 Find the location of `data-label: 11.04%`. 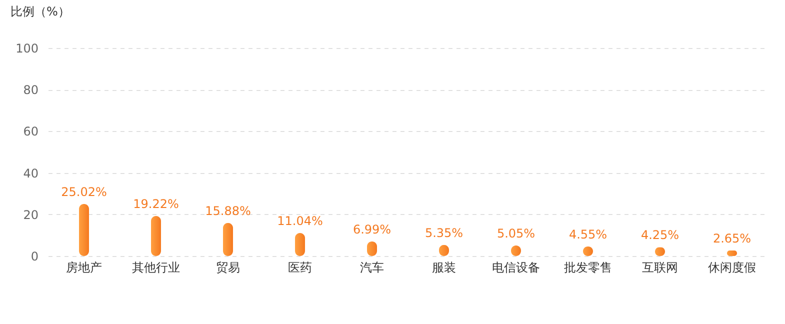

data-label: 11.04% is located at coordinates (300, 221).